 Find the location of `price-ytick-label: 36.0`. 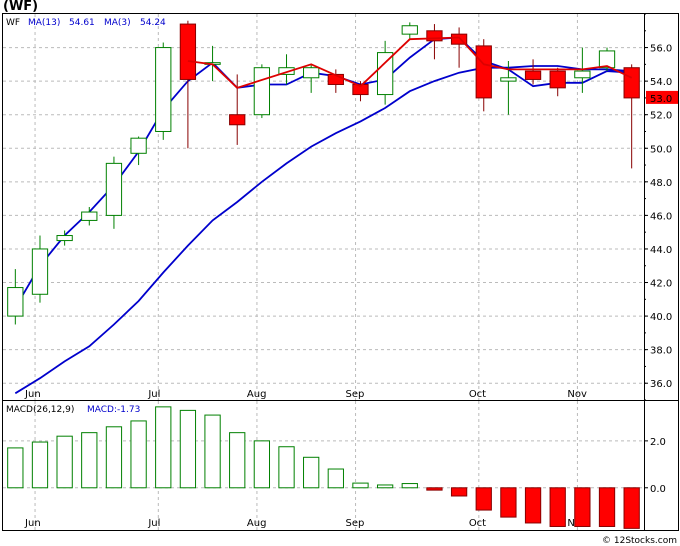

price-ytick-label: 36.0 is located at coordinates (661, 384).